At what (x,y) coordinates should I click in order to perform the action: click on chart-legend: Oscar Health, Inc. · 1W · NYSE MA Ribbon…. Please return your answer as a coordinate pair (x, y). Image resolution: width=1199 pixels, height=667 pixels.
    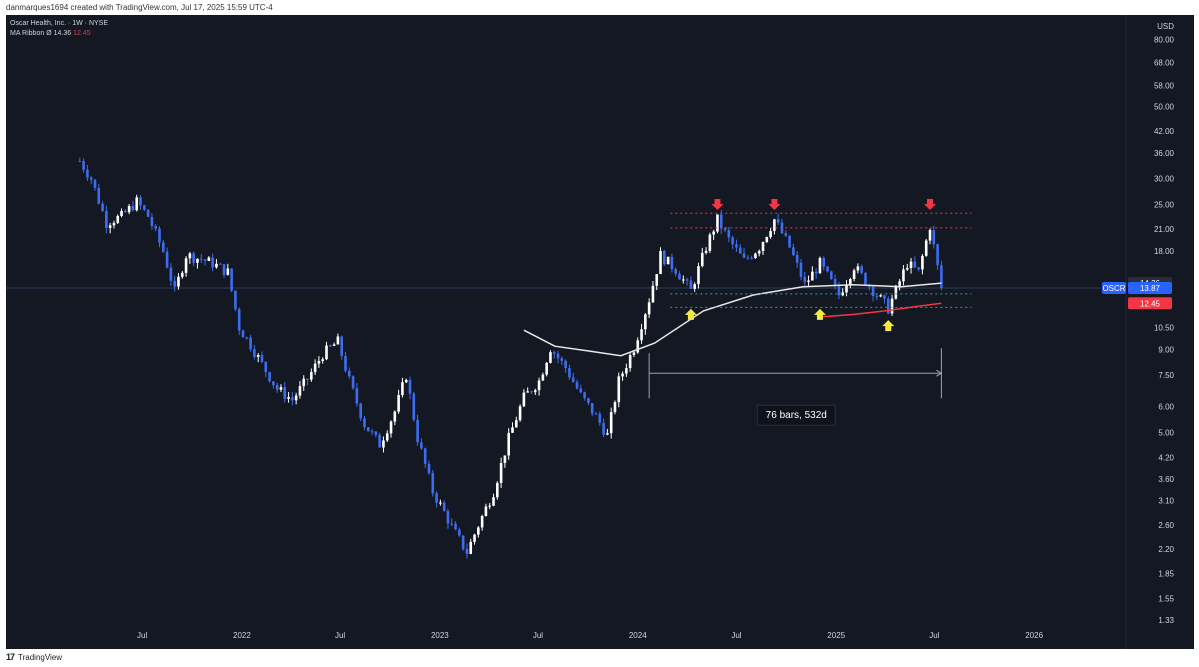
    Looking at the image, I should click on (59, 29).